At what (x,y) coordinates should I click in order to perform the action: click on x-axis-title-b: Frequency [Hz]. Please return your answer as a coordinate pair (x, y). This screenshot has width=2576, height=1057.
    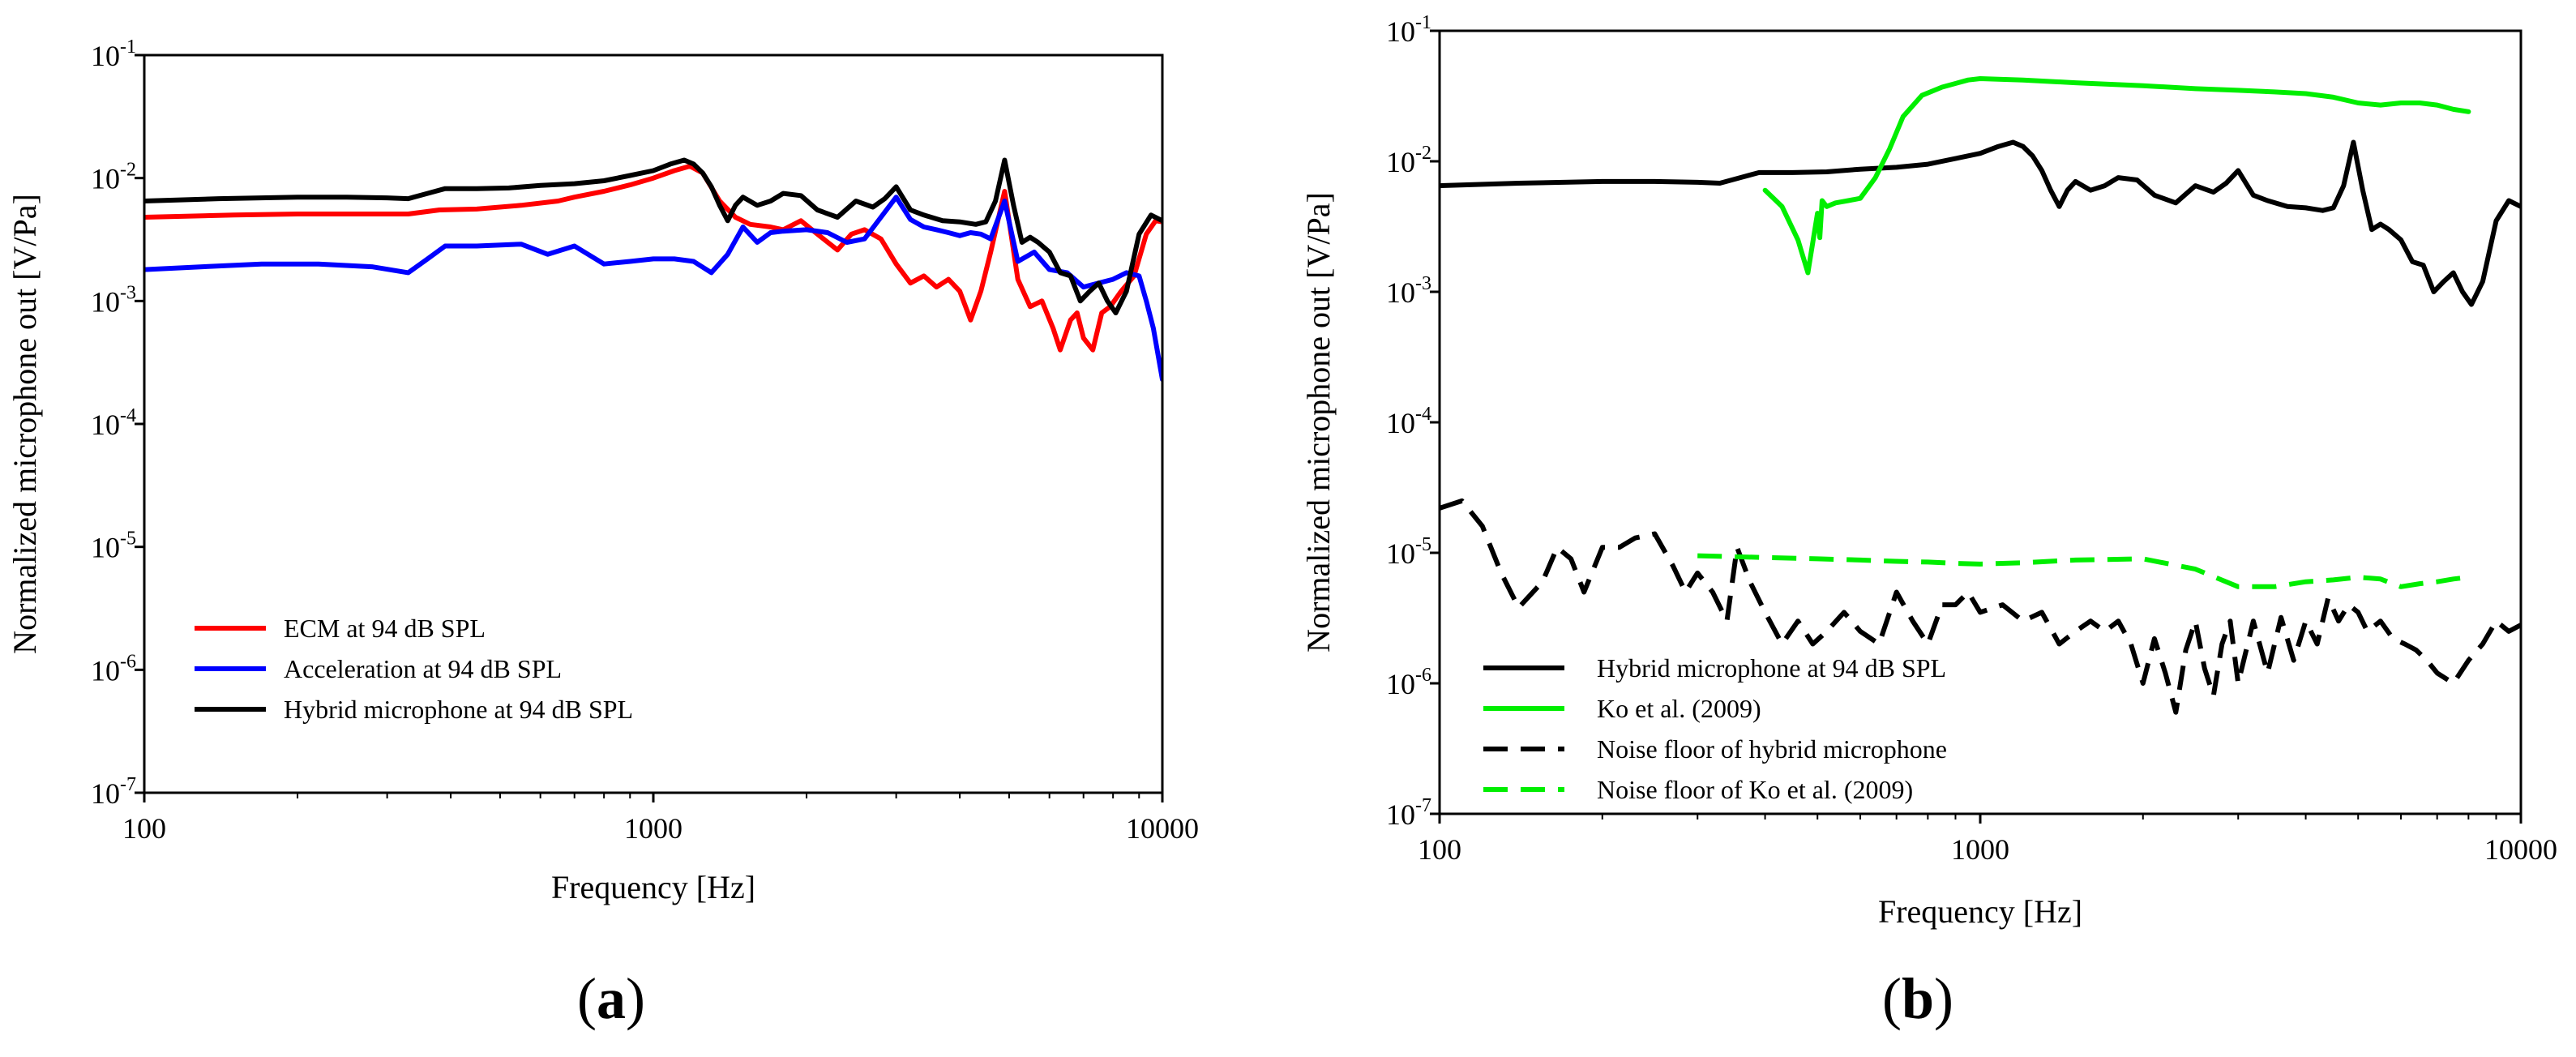
    Looking at the image, I should click on (1980, 911).